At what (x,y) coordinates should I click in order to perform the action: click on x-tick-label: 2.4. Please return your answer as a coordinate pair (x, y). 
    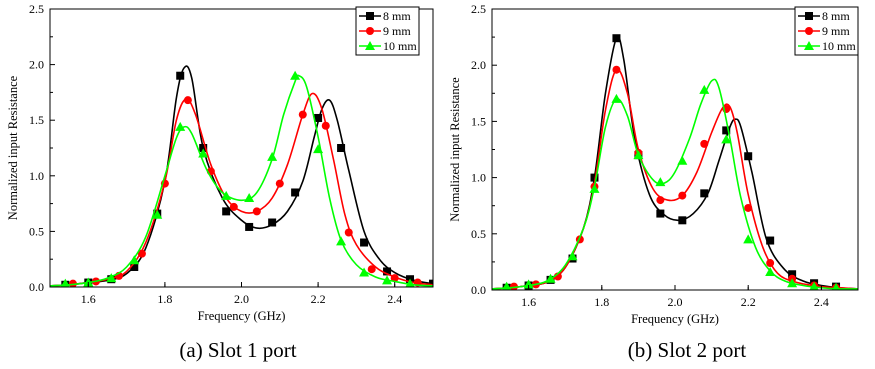
    Looking at the image, I should click on (394, 299).